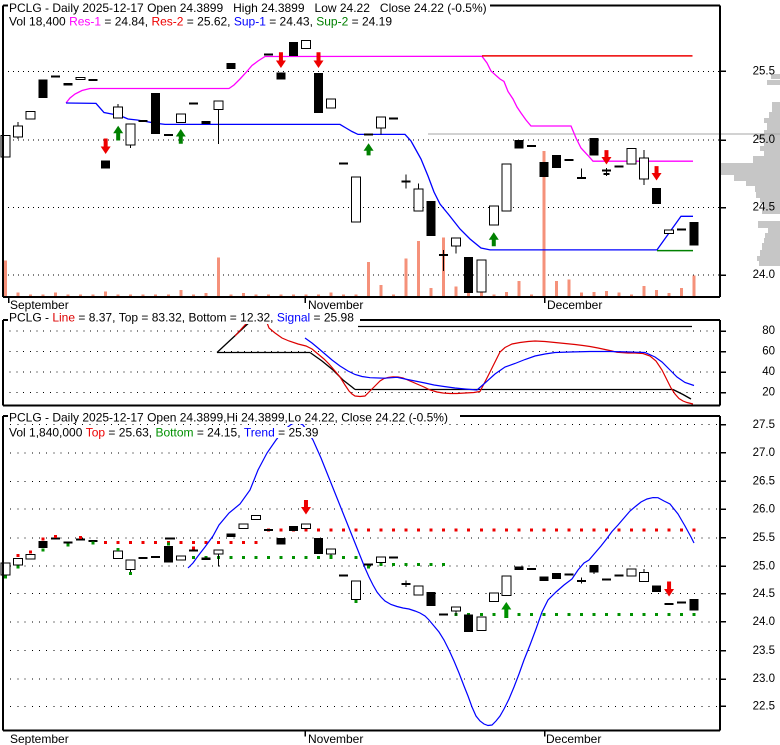 Image resolution: width=780 pixels, height=745 pixels. Describe the element at coordinates (768, 352) in the screenshot. I see `svg-text: 60` at that location.